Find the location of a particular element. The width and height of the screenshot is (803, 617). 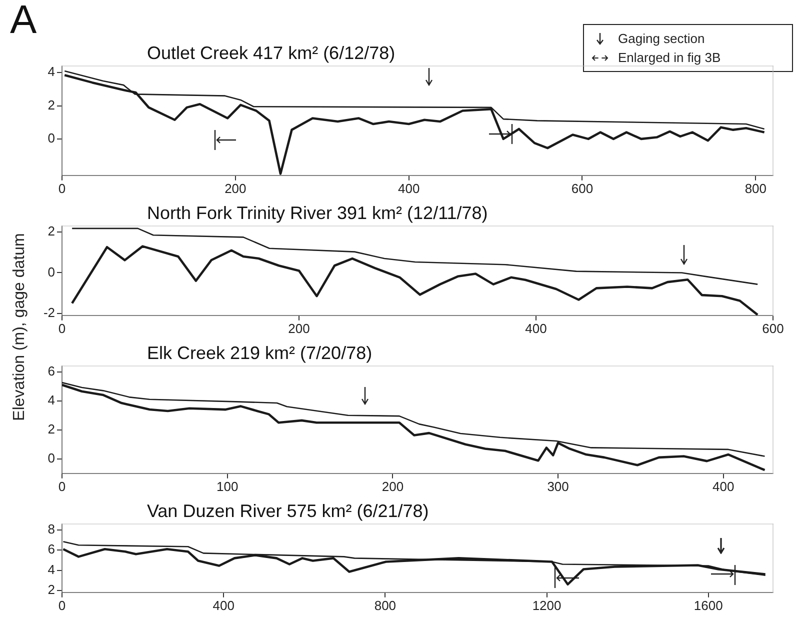

text: Enlarged in fig 3B is located at coordinates (669, 57).